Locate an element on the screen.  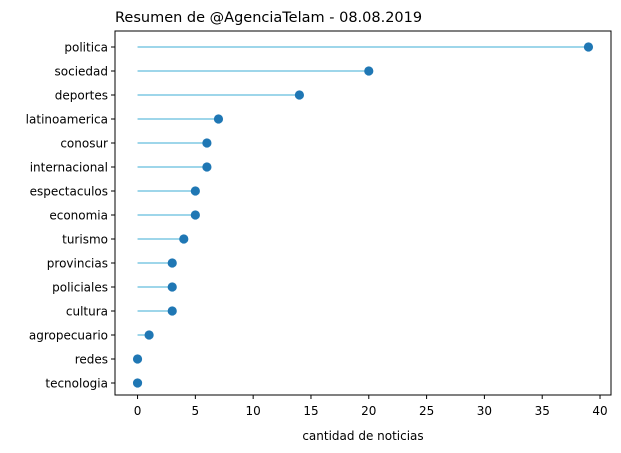
x-tick-label-40: 40 is located at coordinates (599, 411).